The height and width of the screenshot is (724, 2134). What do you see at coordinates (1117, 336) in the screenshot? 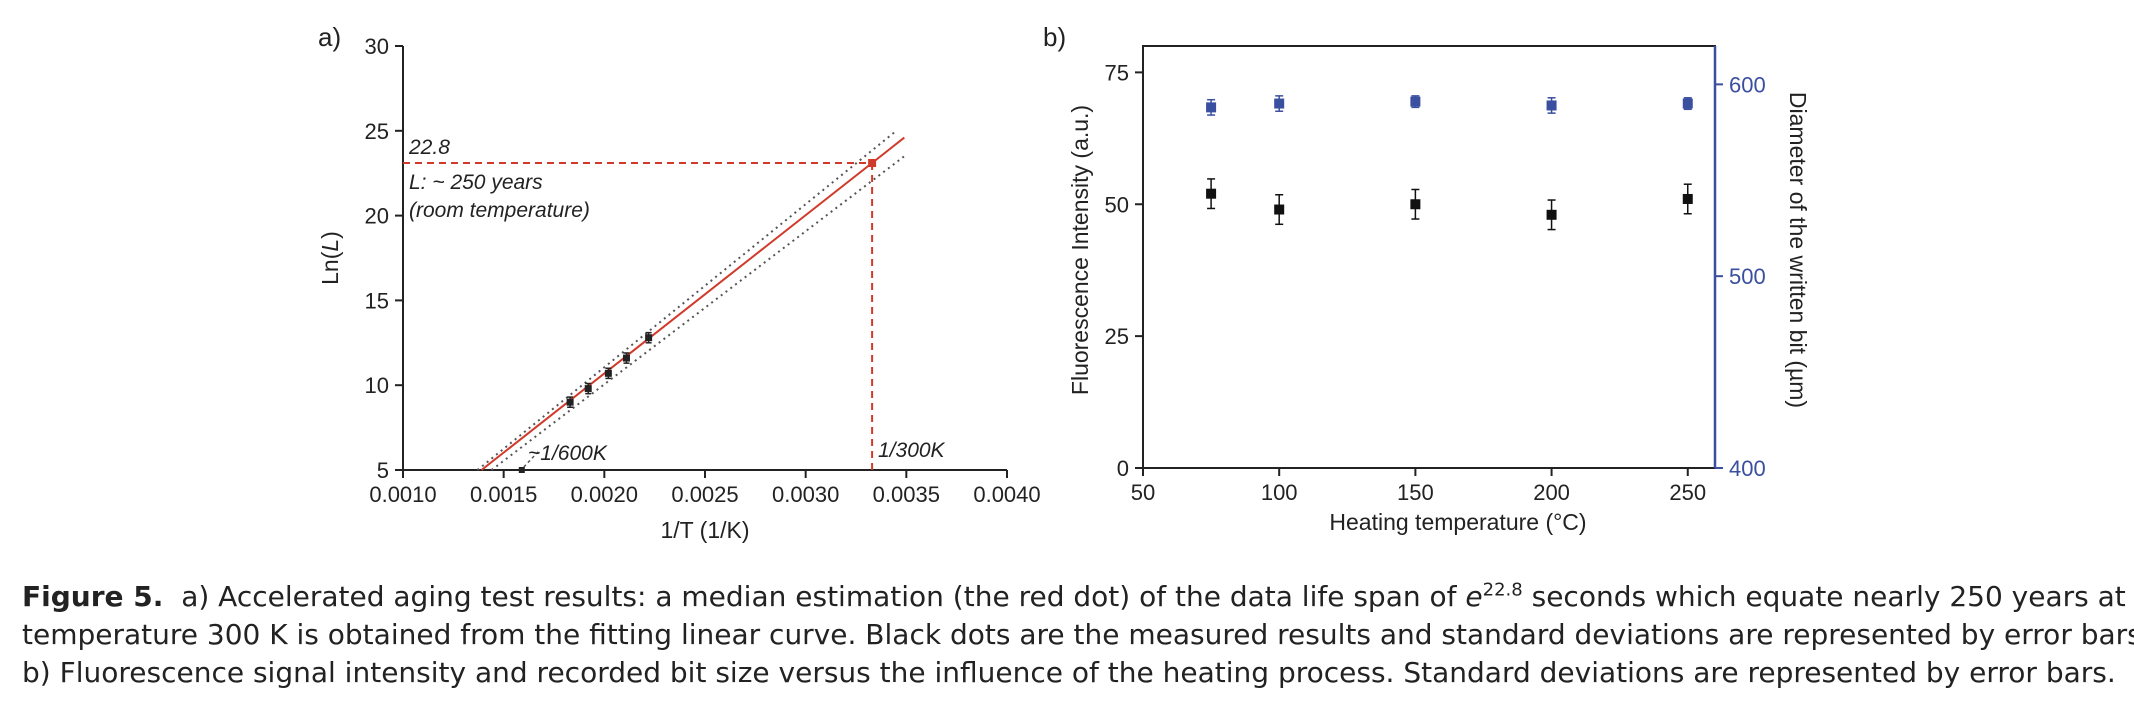
I see `b-left-tick-label: 25` at bounding box center [1117, 336].